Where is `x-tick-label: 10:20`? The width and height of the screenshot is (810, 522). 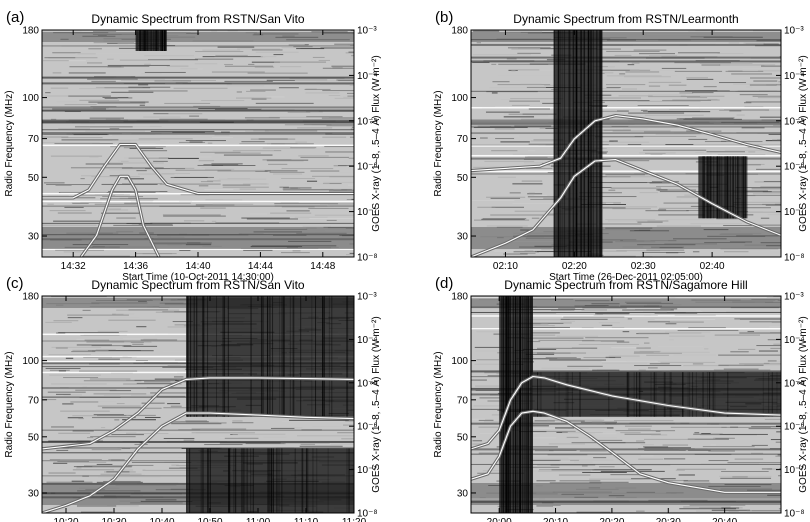
x-tick-label: 10:20 is located at coordinates (65, 519).